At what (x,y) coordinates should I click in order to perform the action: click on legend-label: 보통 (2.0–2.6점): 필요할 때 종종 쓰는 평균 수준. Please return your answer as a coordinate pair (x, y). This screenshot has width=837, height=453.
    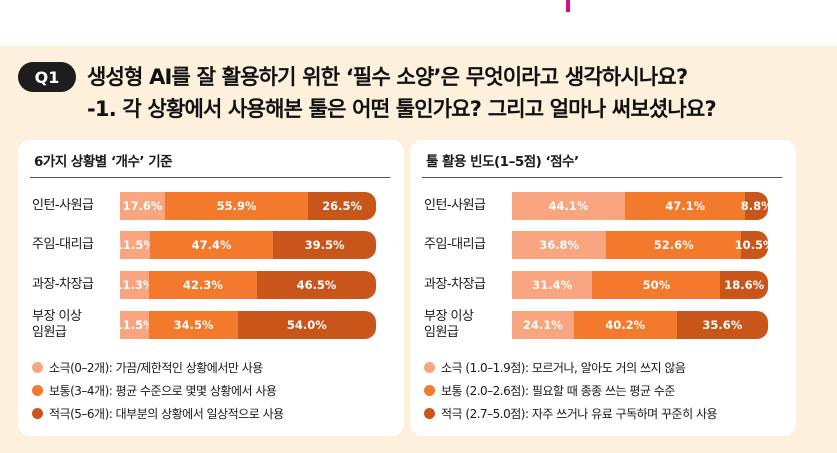
    Looking at the image, I should click on (558, 391).